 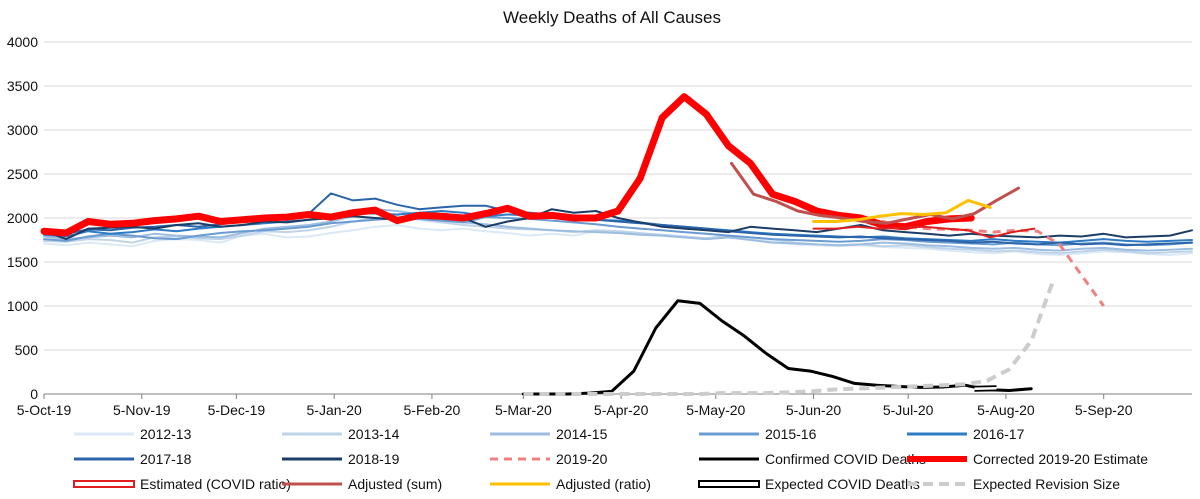 I want to click on legend-label: 2018-19, so click(x=374, y=459).